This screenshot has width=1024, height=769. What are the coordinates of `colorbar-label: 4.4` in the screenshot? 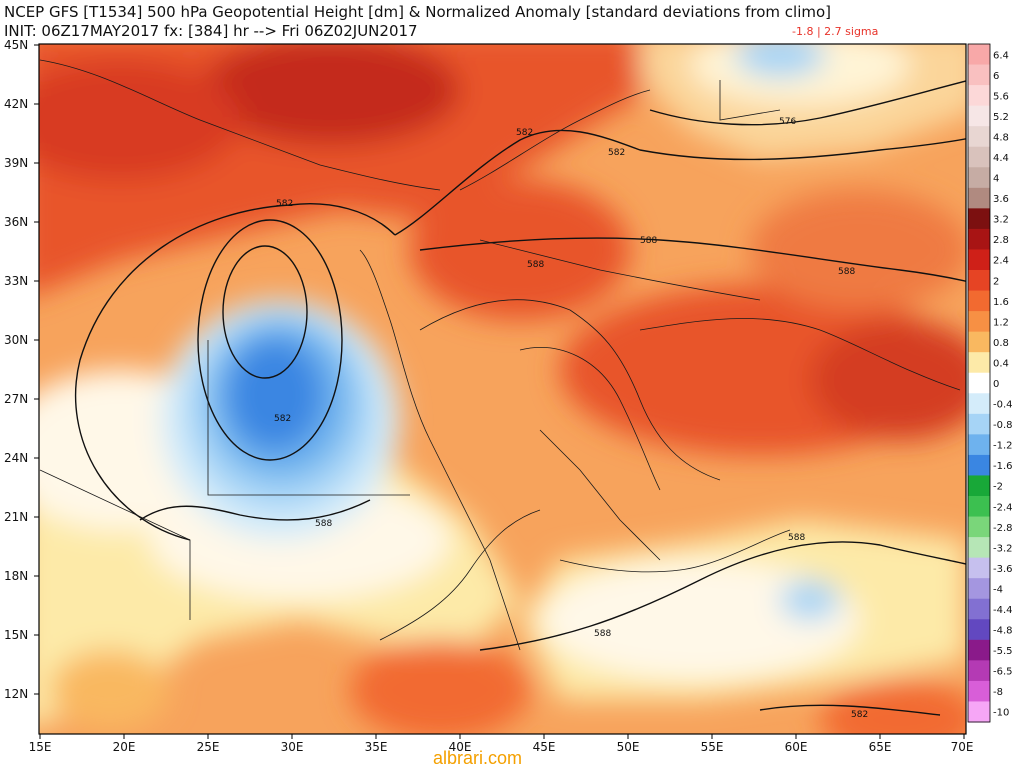 It's located at (1001, 158).